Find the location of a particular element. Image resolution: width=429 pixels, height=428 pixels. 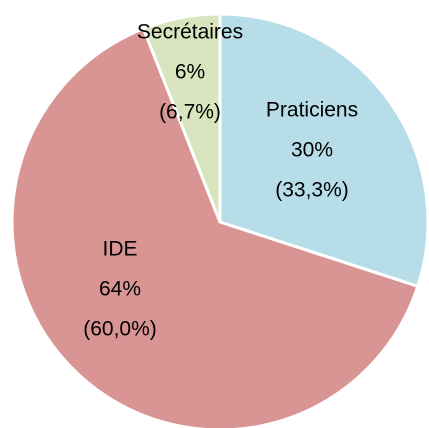

slice-secondary-label: (60,0%) is located at coordinates (120, 329).